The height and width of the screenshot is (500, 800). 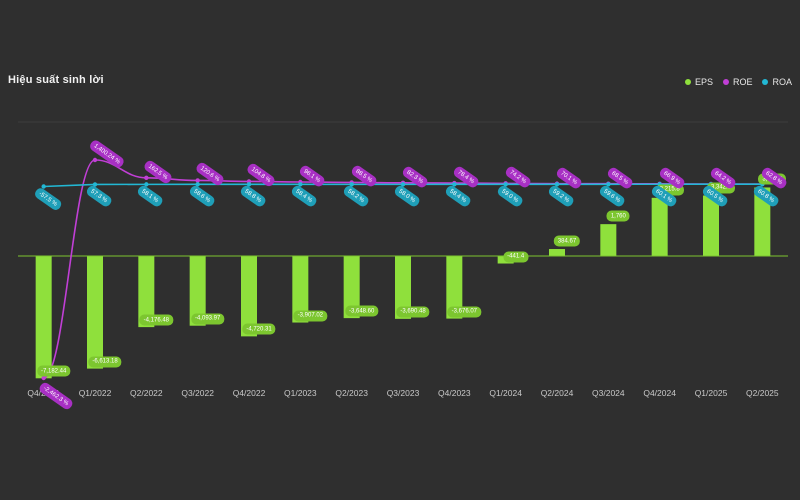 What do you see at coordinates (703, 82) in the screenshot?
I see `legend-label-eps: EPS` at bounding box center [703, 82].